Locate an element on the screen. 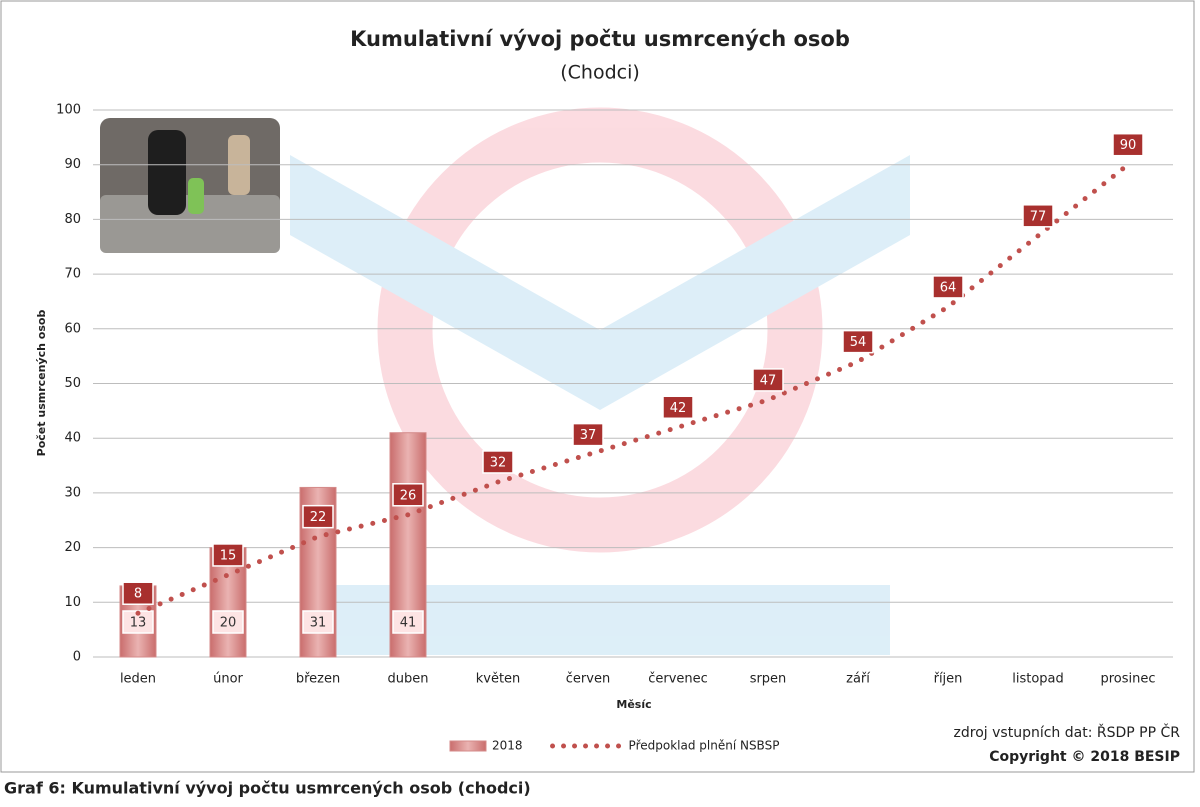 This screenshot has height=807, width=1200. chart-subtitle: (Chodci) is located at coordinates (600, 73).